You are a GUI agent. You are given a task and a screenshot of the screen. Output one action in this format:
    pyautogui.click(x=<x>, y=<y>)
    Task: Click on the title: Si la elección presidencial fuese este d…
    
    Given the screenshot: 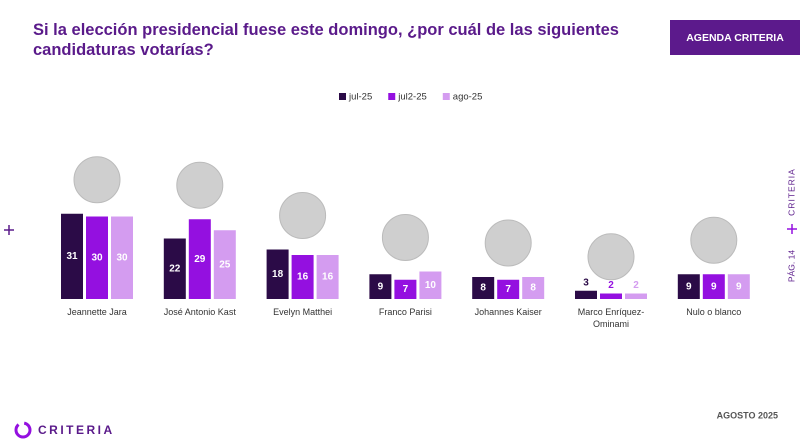 What is the action you would take?
    pyautogui.click(x=326, y=40)
    